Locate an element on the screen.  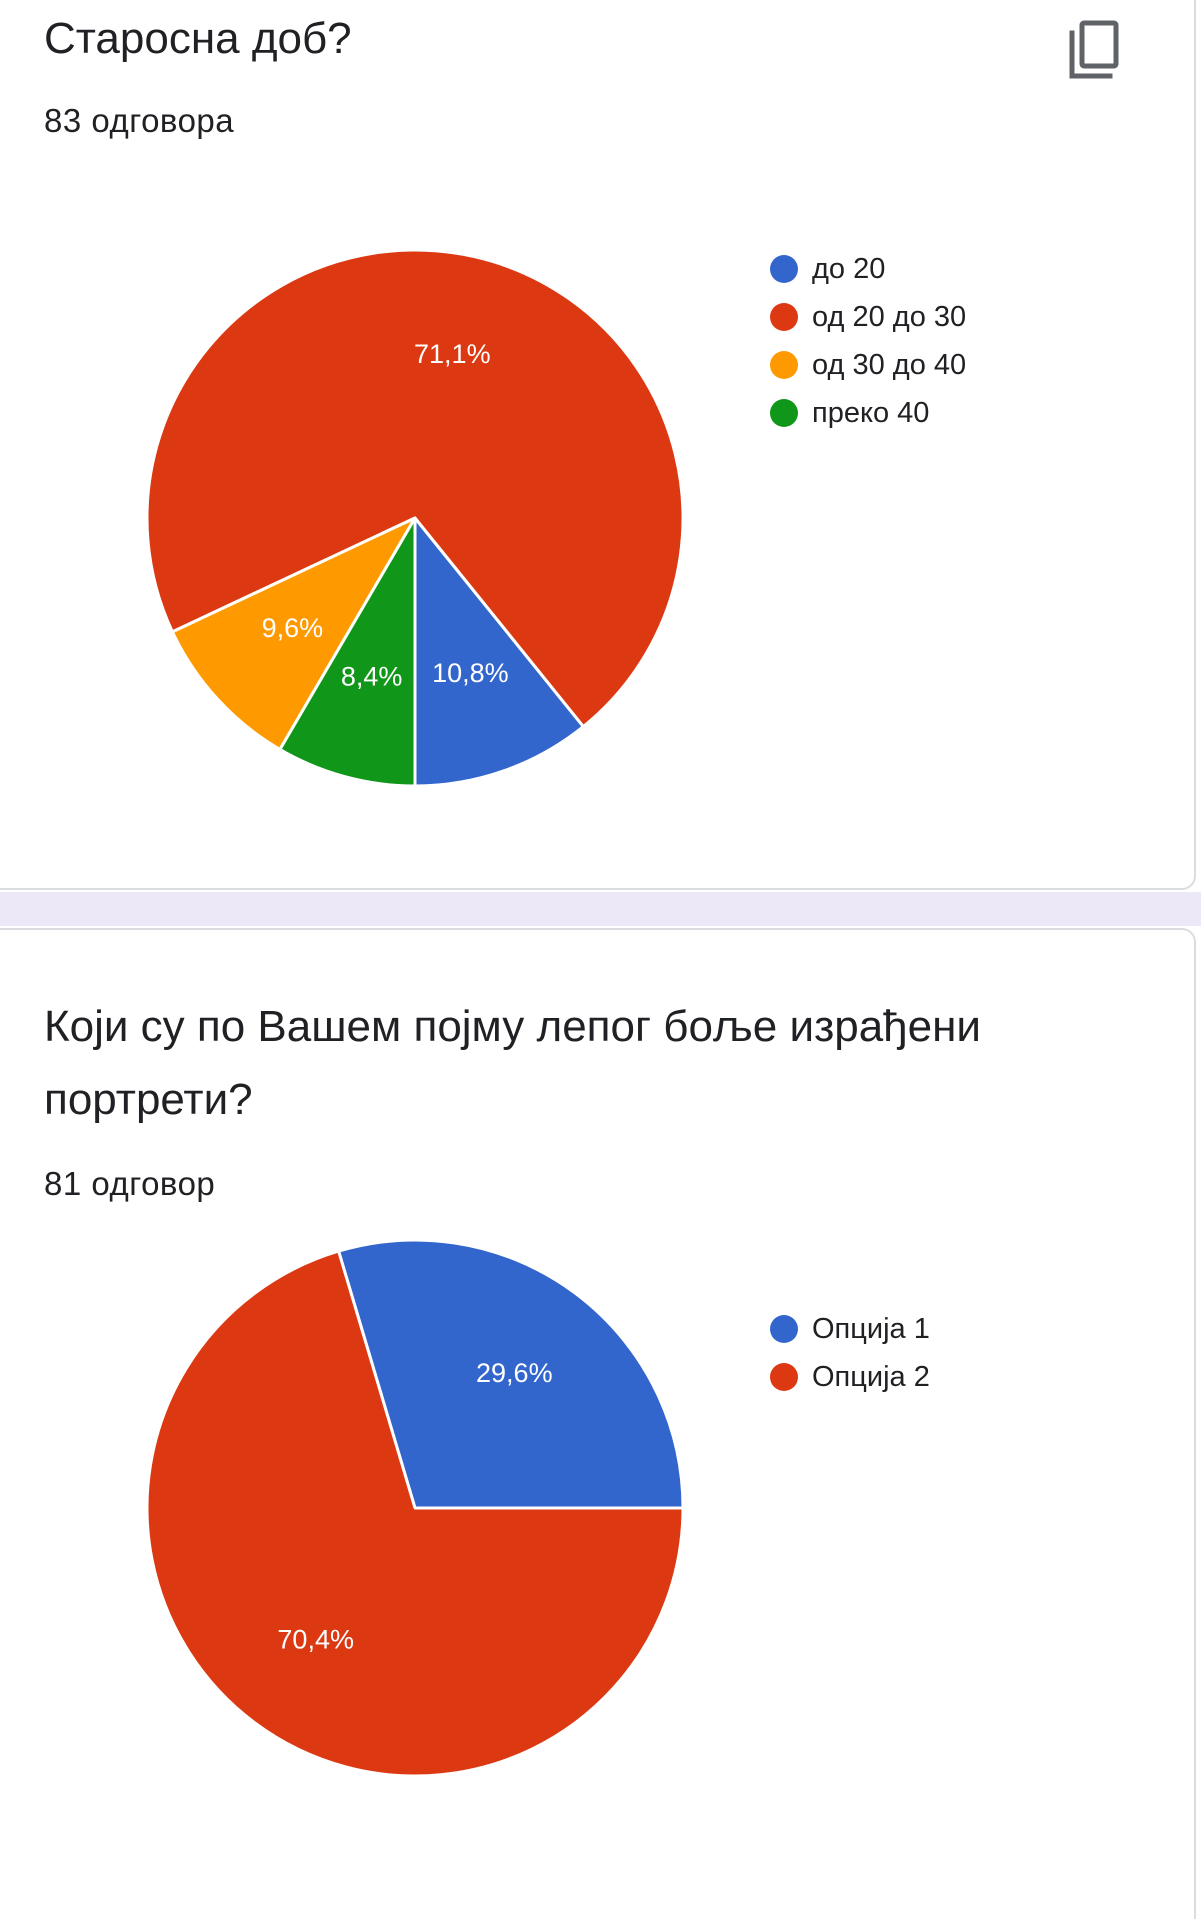
pie-chart-age: 10,8% 71,1% 9,6% 8,4% is located at coordinates (415, 518).